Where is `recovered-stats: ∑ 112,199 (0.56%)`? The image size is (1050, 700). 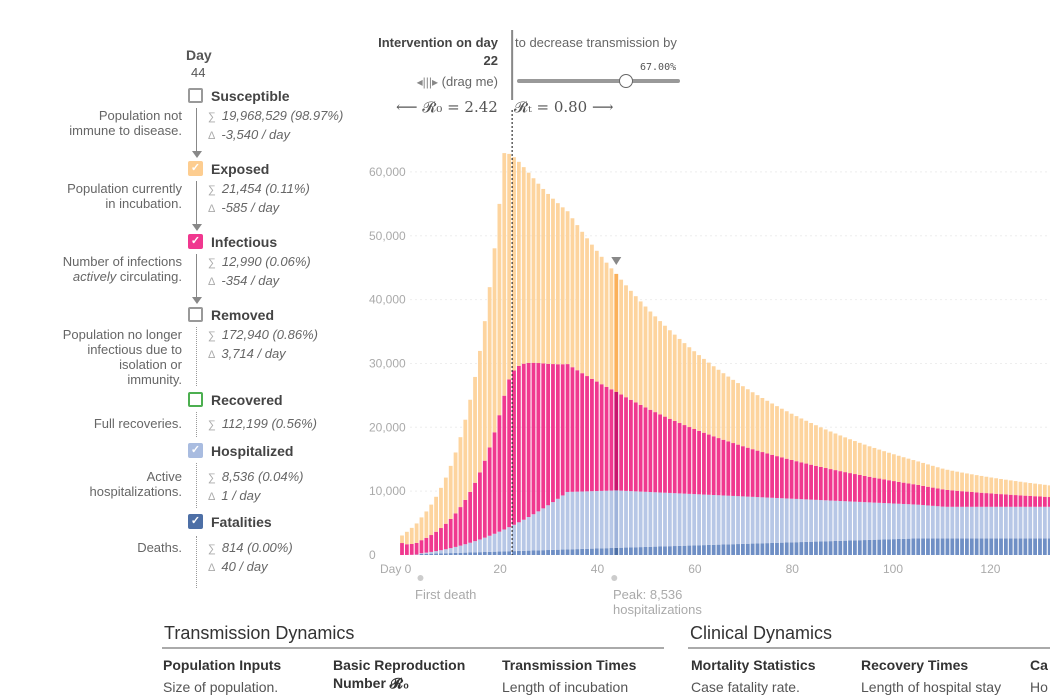 recovered-stats: ∑ 112,199 (0.56%) is located at coordinates (262, 424).